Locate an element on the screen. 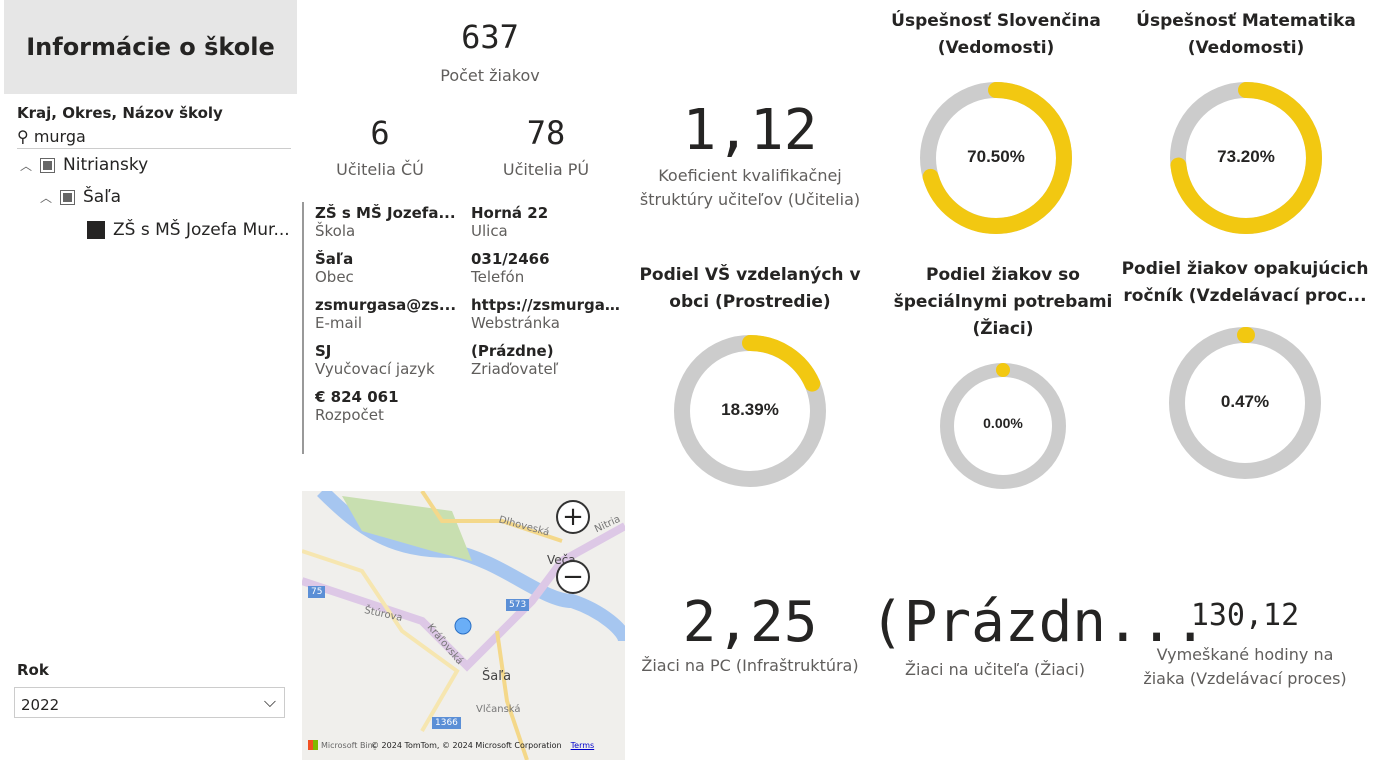 This screenshot has height=774, width=1378. gauge-title-line: Podiel žiakov opakujúcich is located at coordinates (1245, 269).